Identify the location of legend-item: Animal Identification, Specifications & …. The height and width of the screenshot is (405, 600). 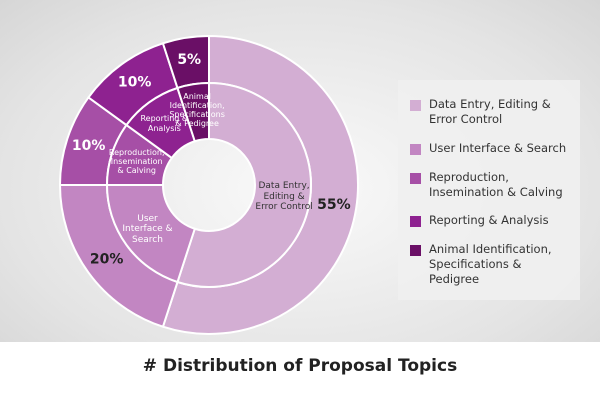
(492, 264).